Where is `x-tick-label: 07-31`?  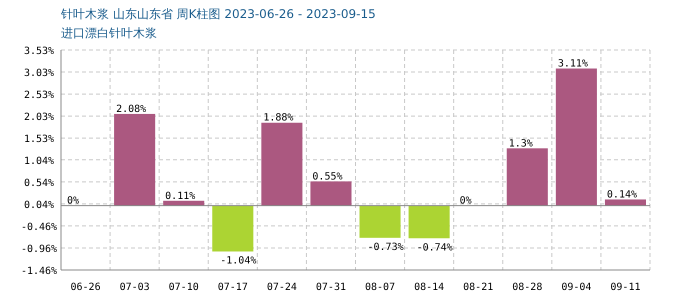
x-tick-label: 07-31 is located at coordinates (331, 287).